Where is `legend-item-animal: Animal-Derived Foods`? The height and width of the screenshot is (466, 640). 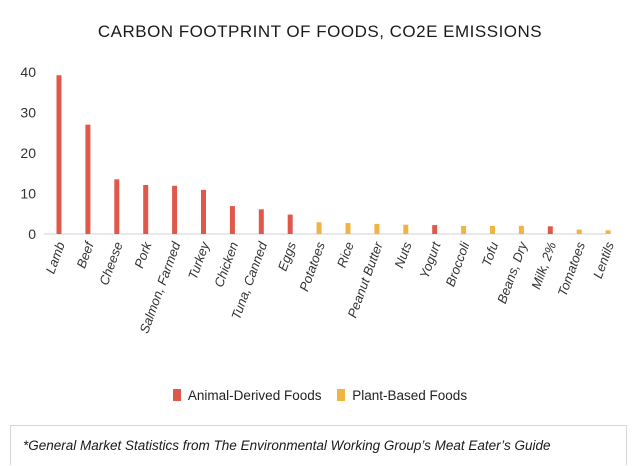 legend-item-animal: Animal-Derived Foods is located at coordinates (247, 395).